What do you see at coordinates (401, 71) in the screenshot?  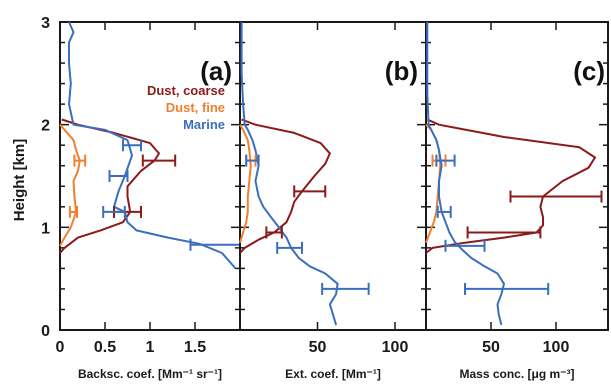 I see `panel-label: (b)` at bounding box center [401, 71].